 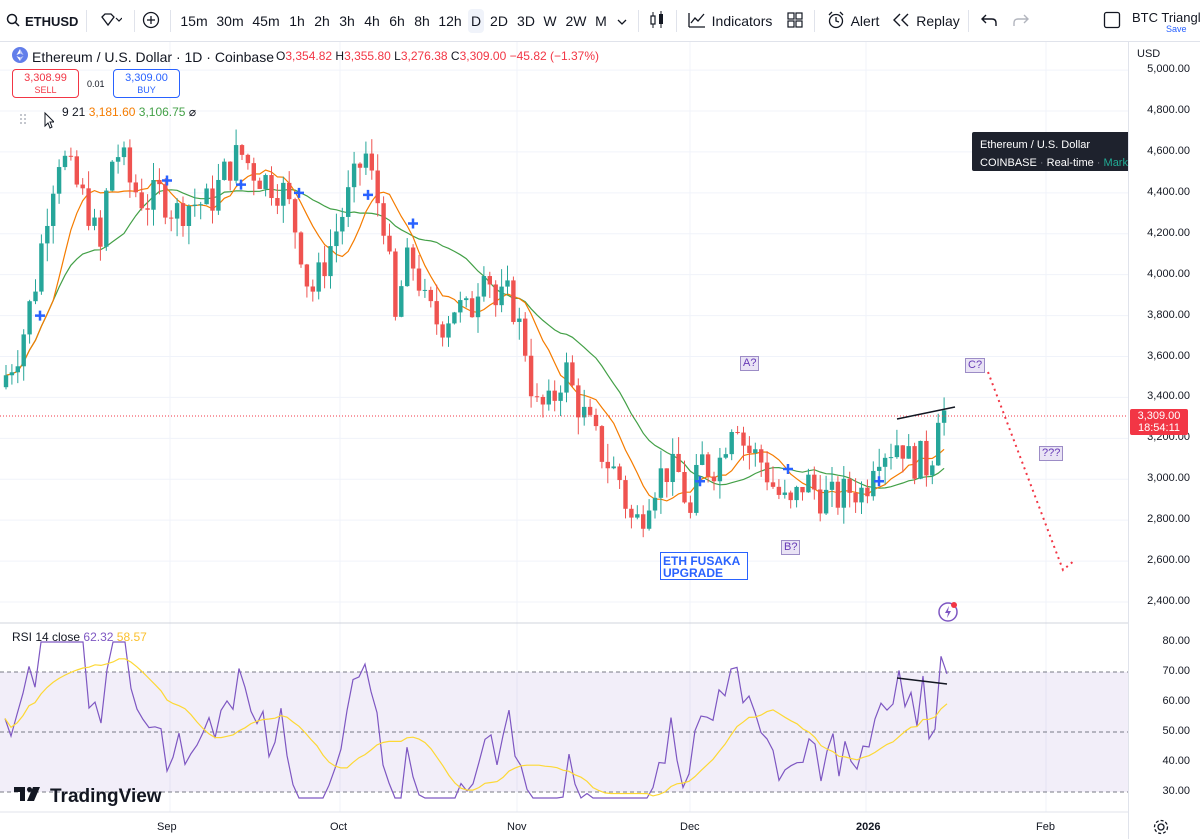 I want to click on candles-button, so click(x=657, y=21).